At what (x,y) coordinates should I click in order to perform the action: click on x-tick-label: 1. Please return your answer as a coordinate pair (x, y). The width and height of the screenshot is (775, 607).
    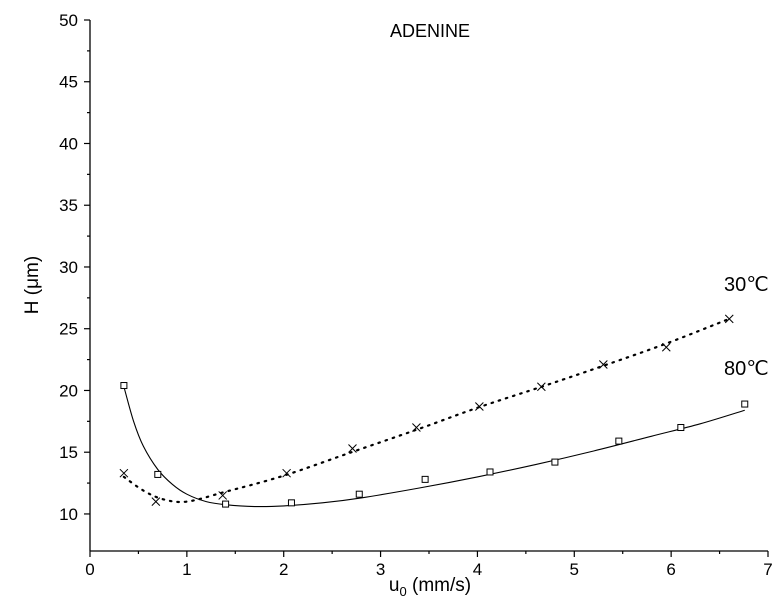
    Looking at the image, I should click on (186, 569).